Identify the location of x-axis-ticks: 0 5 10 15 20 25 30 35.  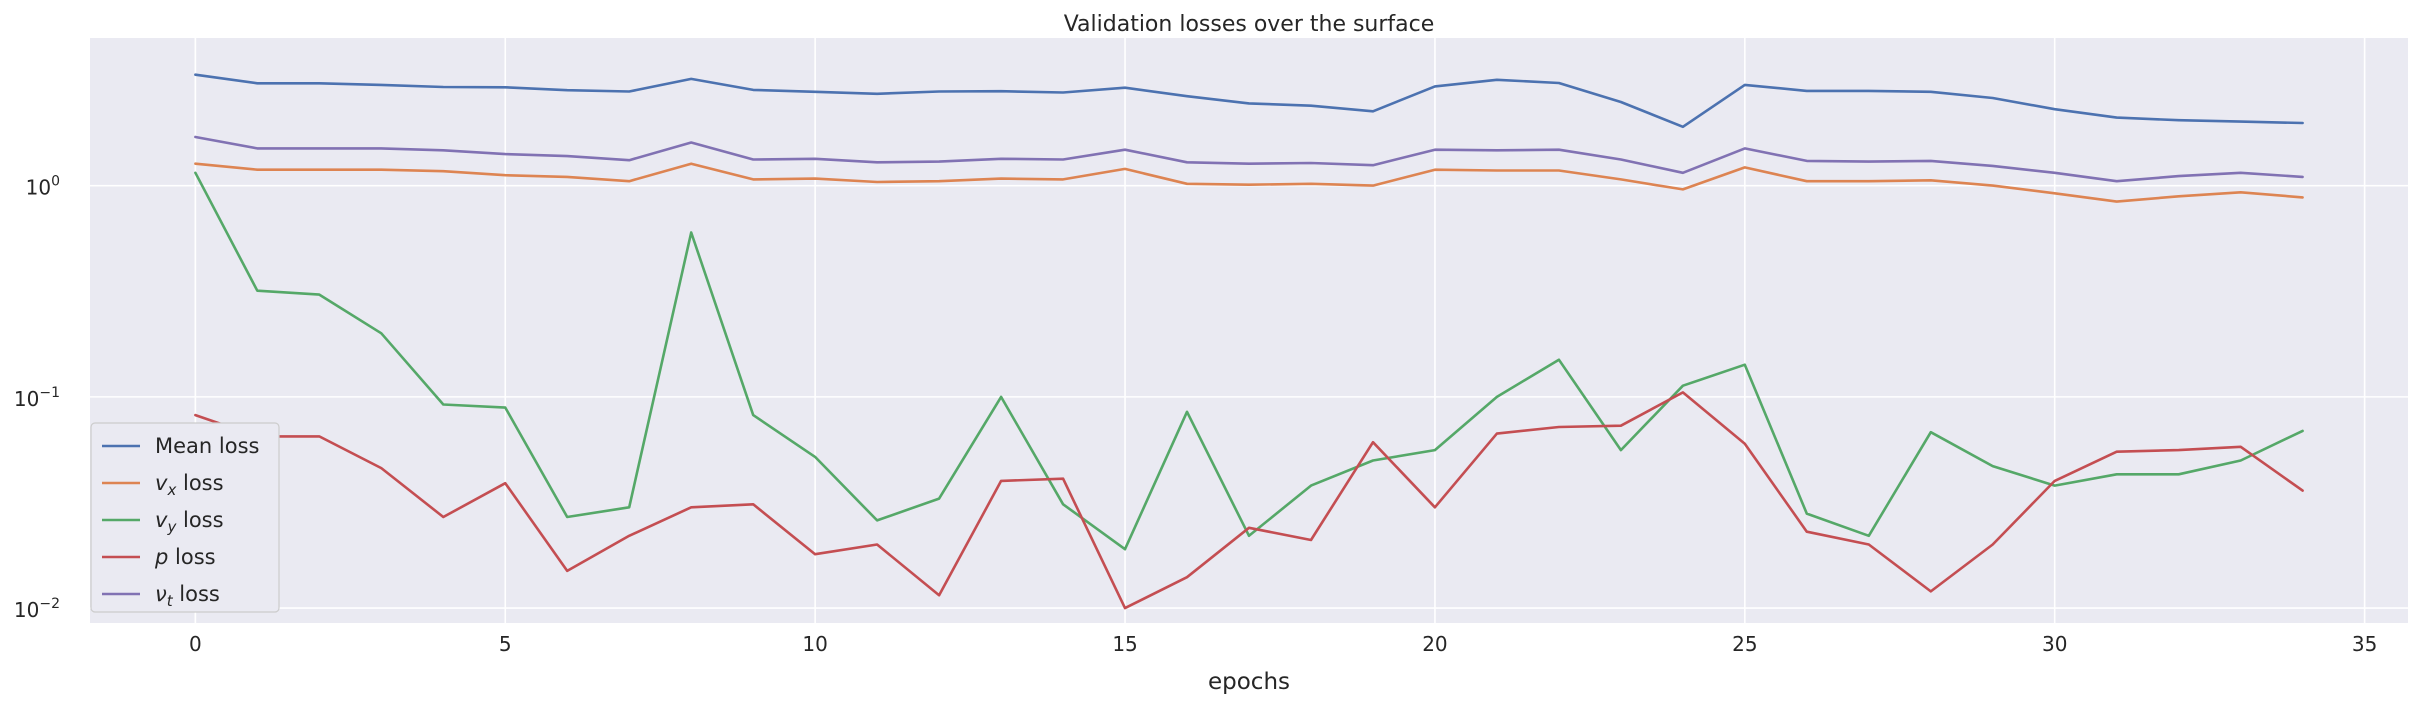
(1283, 644).